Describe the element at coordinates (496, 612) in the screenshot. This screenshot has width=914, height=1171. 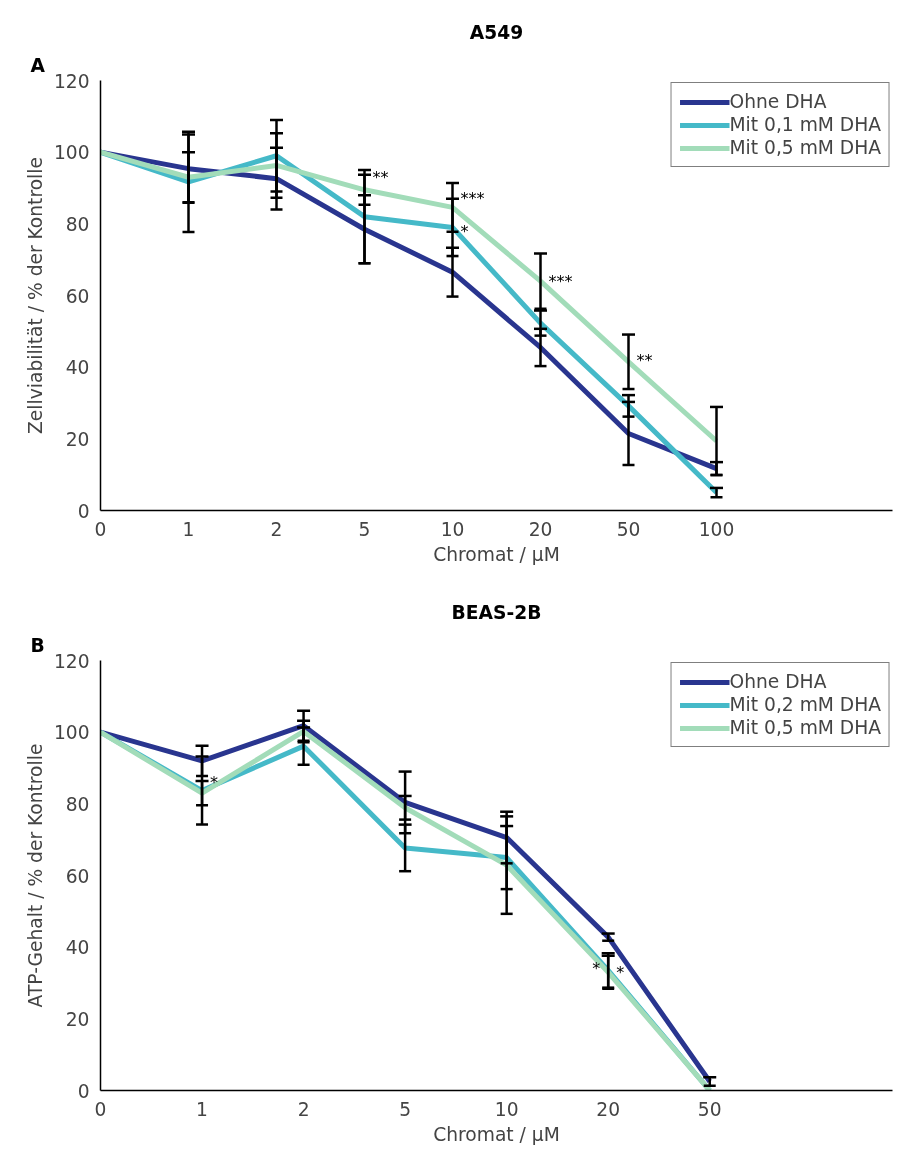
I see `chart-title: BEAS-2B` at that location.